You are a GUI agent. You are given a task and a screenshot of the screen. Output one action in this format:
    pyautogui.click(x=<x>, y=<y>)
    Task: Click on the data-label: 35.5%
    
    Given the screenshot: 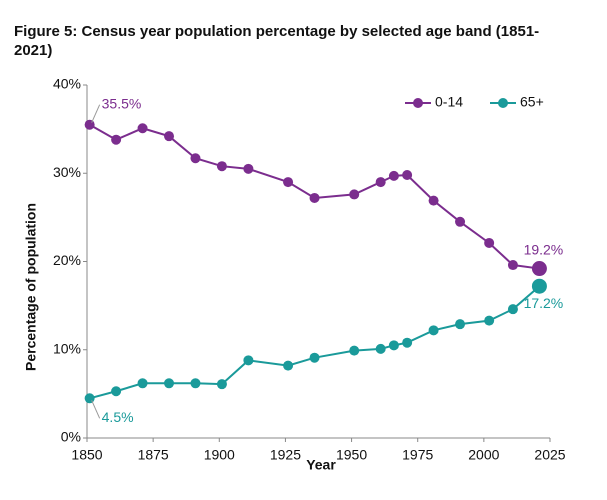 What is the action you would take?
    pyautogui.click(x=122, y=103)
    